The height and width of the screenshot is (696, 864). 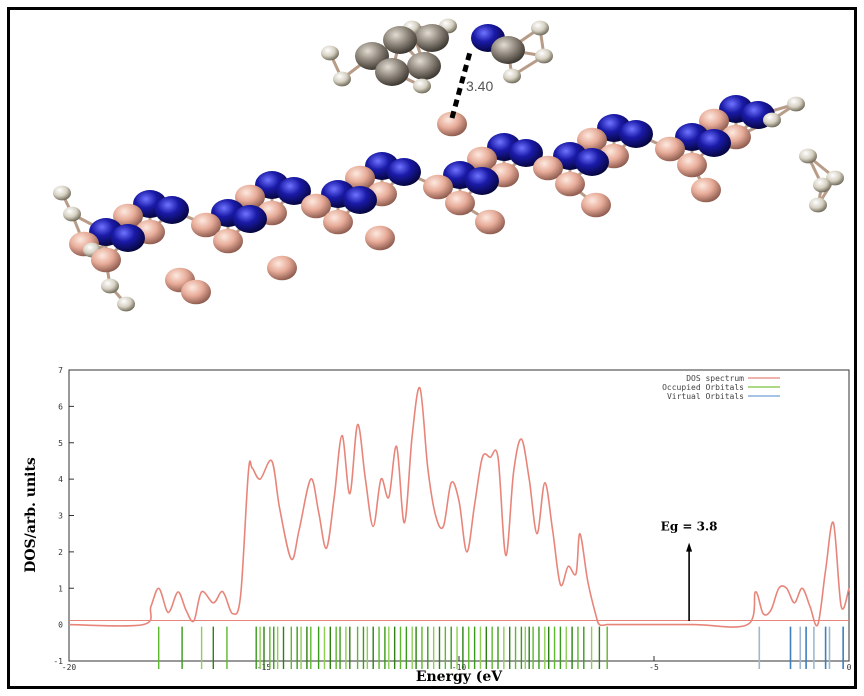 What do you see at coordinates (689, 547) in the screenshot?
I see `band-gap-arrowhead` at bounding box center [689, 547].